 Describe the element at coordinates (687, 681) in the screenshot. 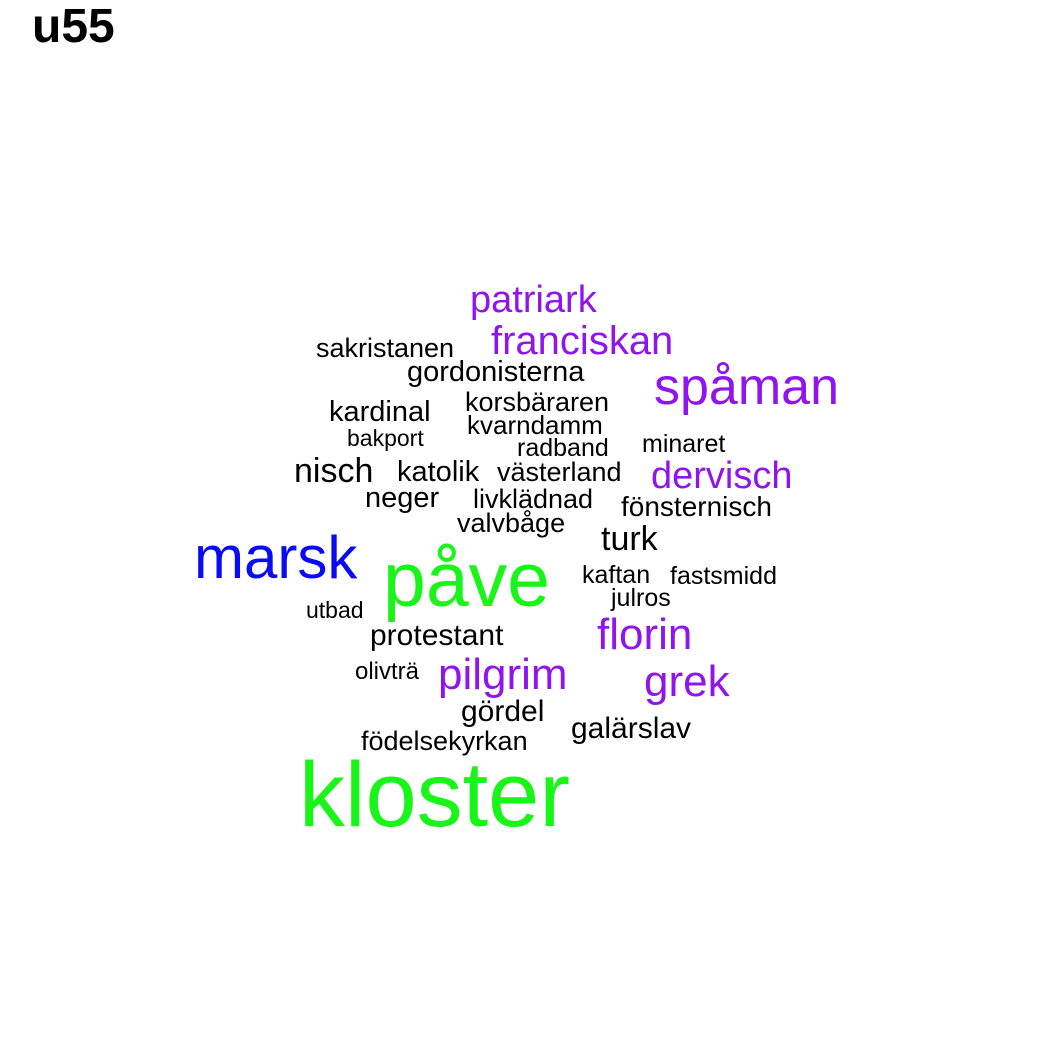

I see `word-9: grek` at that location.